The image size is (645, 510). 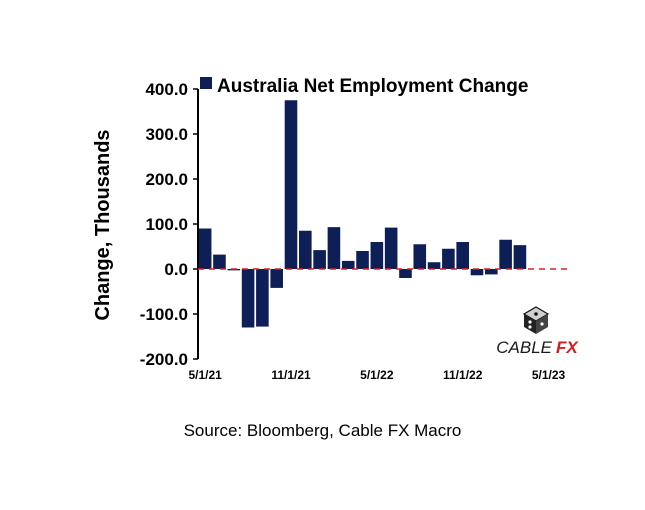 What do you see at coordinates (205, 375) in the screenshot?
I see `x-tick-label: 5/1/21` at bounding box center [205, 375].